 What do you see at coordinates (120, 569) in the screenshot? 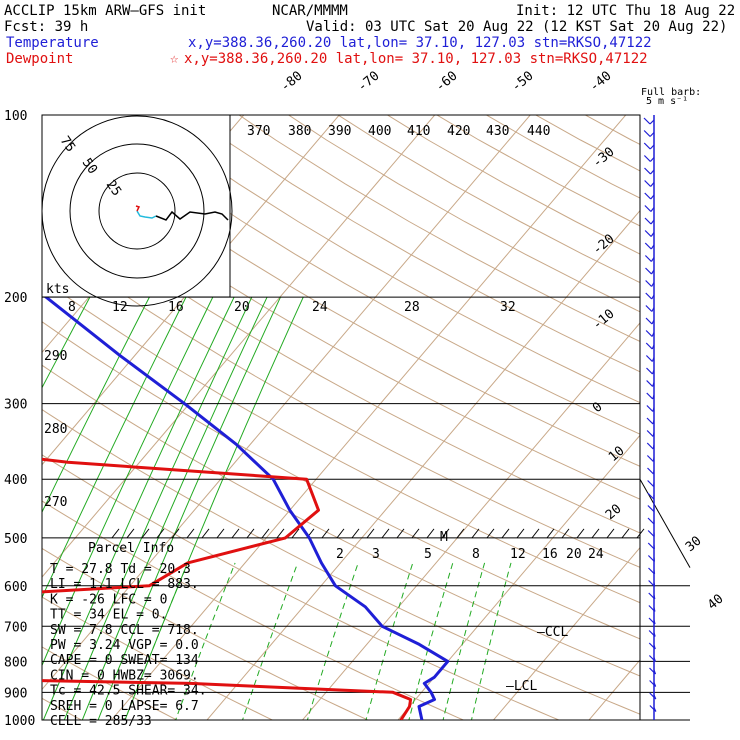
I see `parcel-row: T = 27.8 Td = 20.3` at bounding box center [120, 569].